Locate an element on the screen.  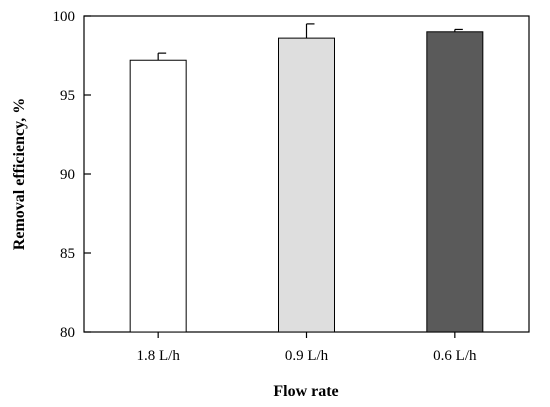
error-bars is located at coordinates (310, 42).